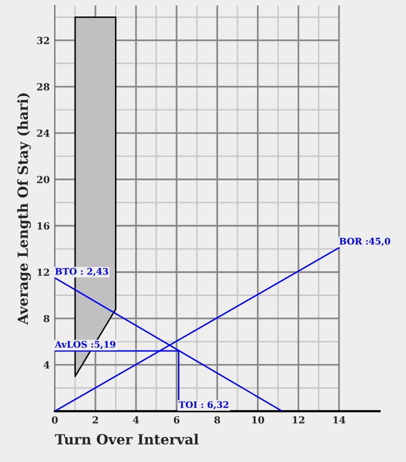 This screenshot has height=462, width=406. I want to click on x-tick-label: 4, so click(136, 420).